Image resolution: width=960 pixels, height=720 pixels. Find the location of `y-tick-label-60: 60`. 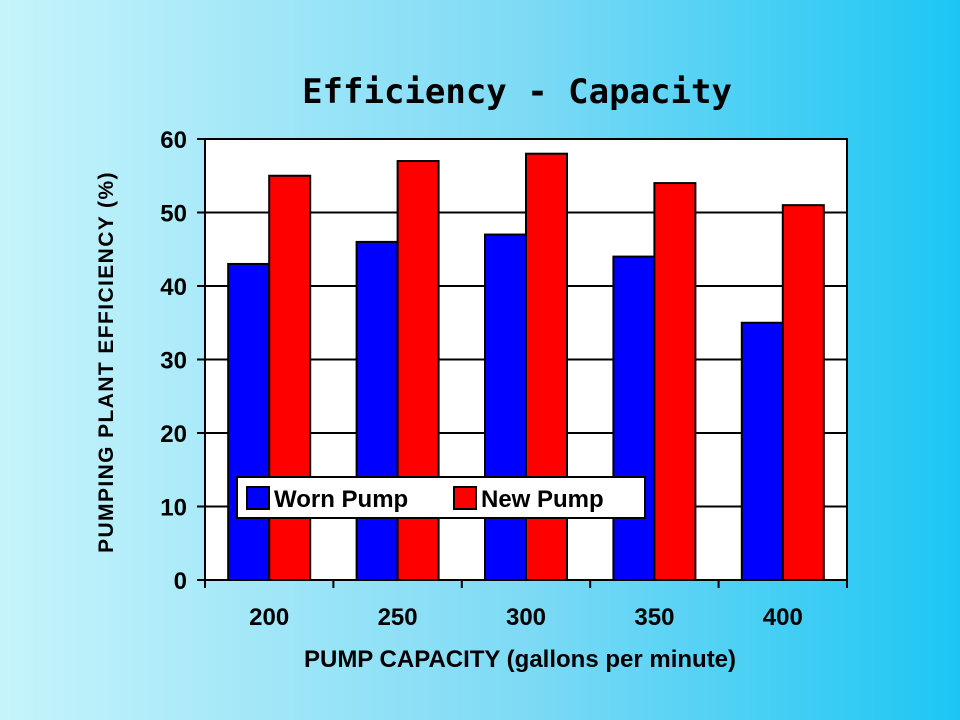

y-tick-label-60: 60 is located at coordinates (173, 140).